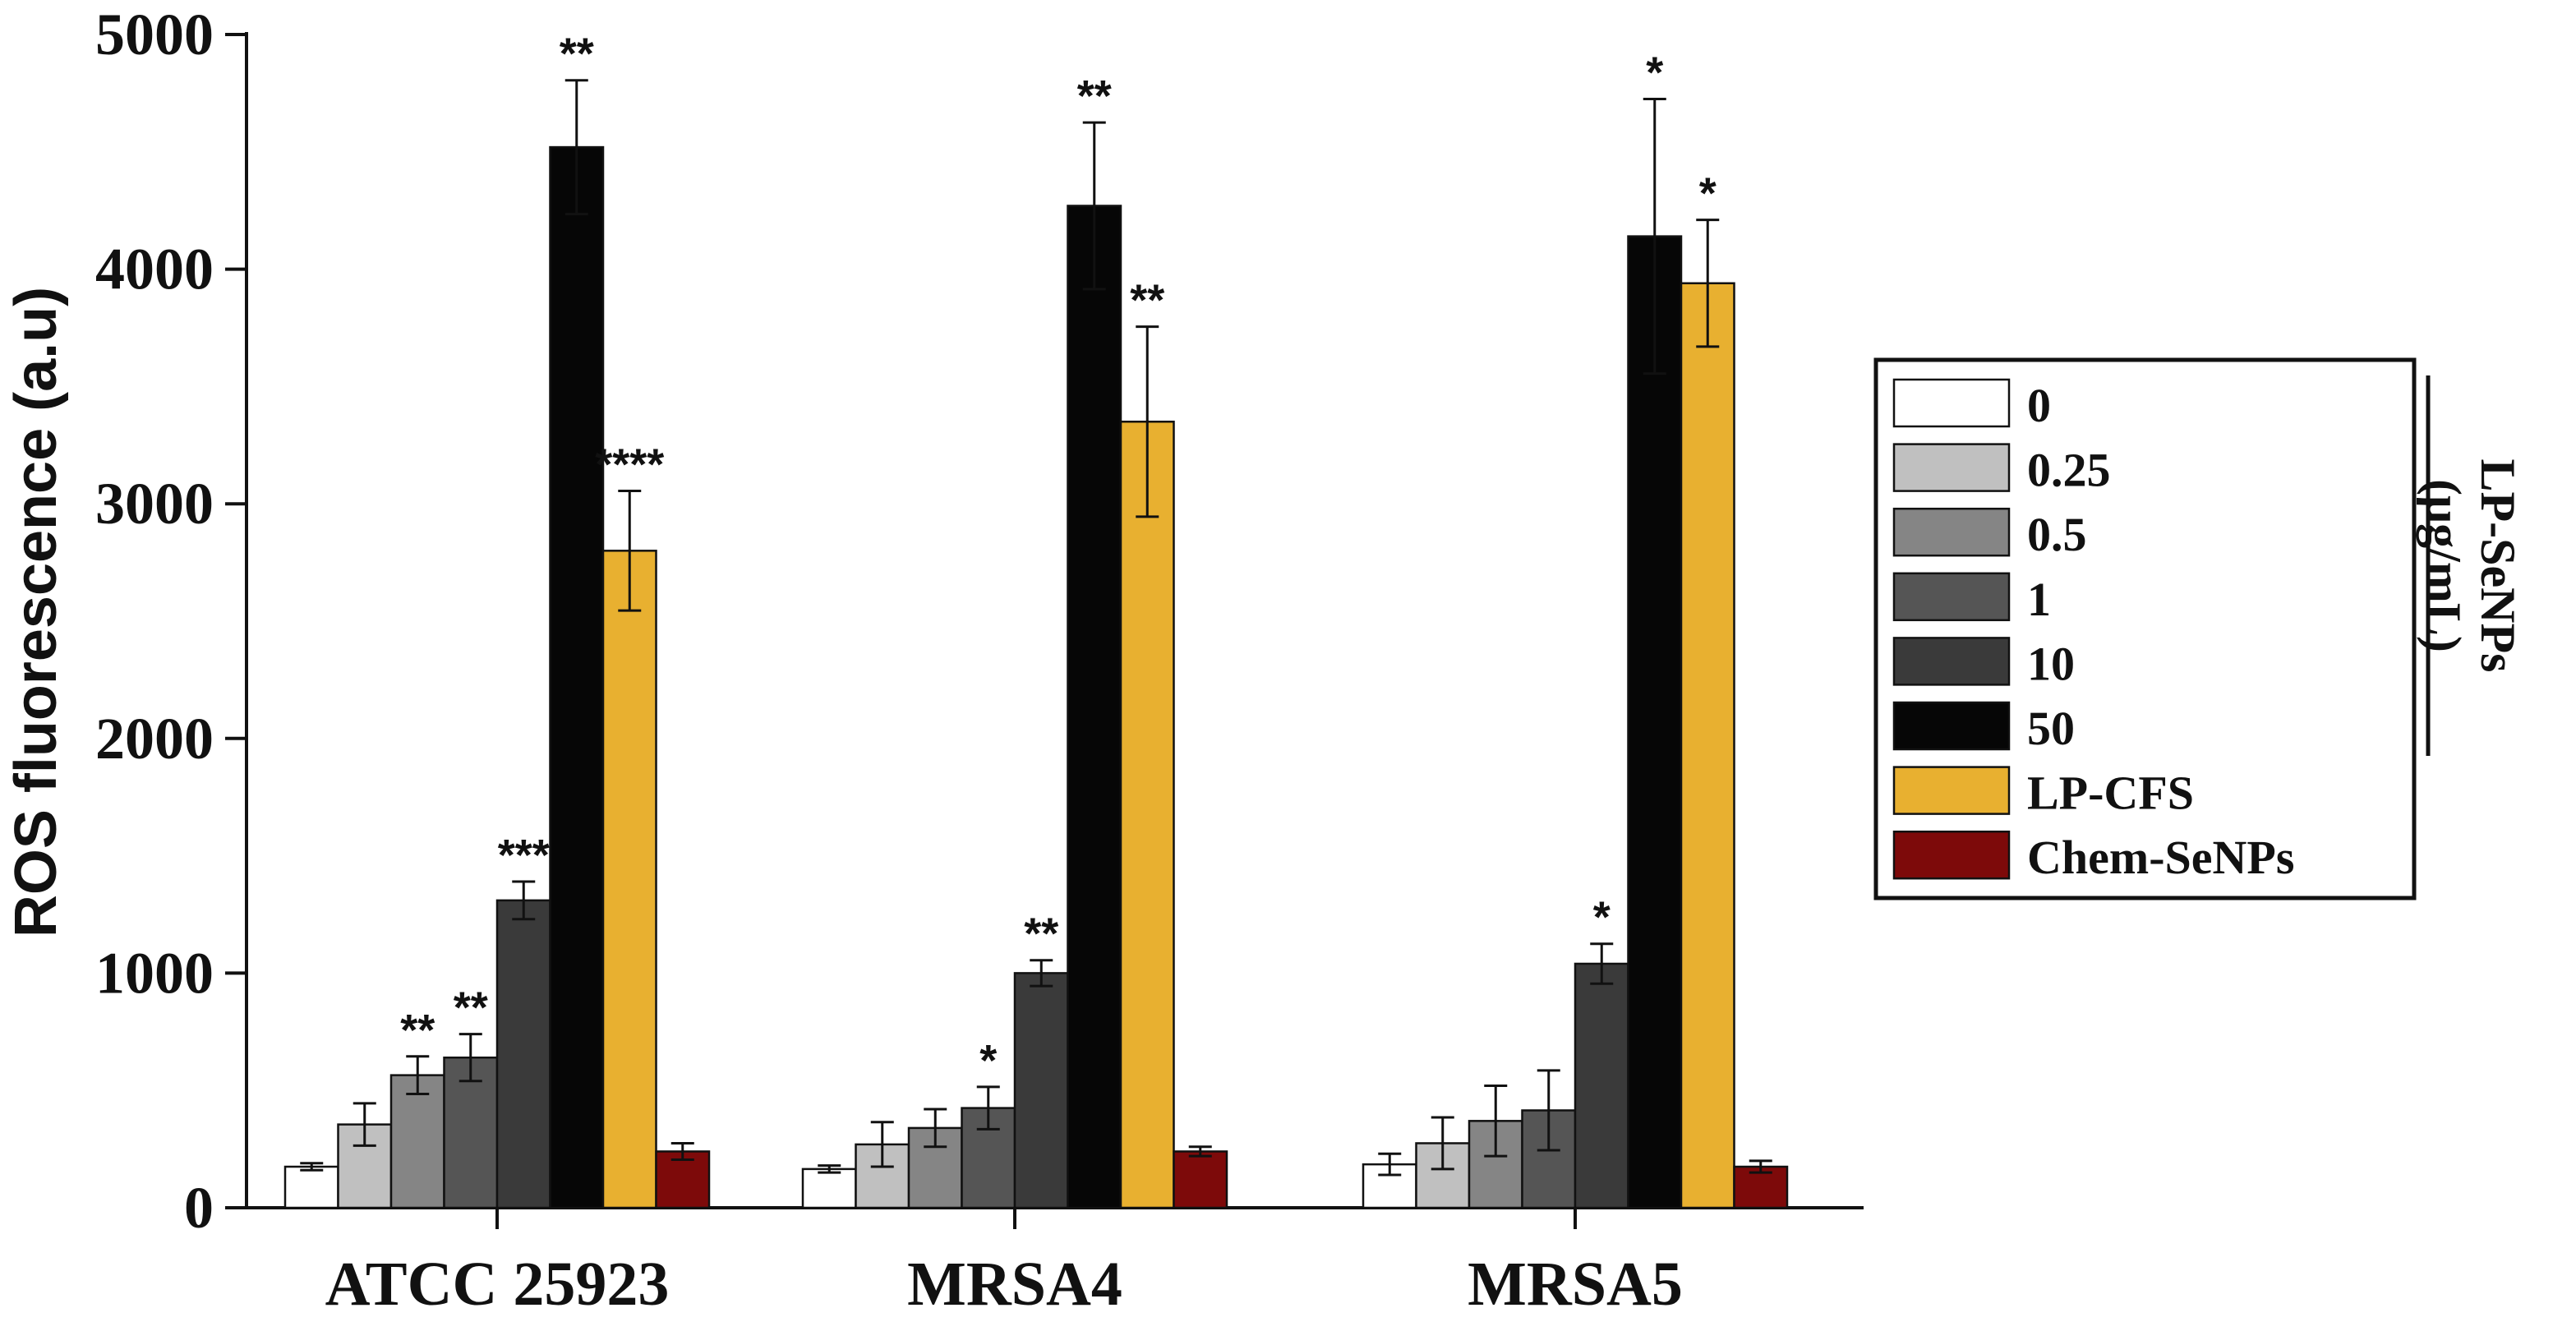 Image resolution: width=2576 pixels, height=1331 pixels. Describe the element at coordinates (497, 1284) in the screenshot. I see `x-category-label: ATCC 25923` at that location.